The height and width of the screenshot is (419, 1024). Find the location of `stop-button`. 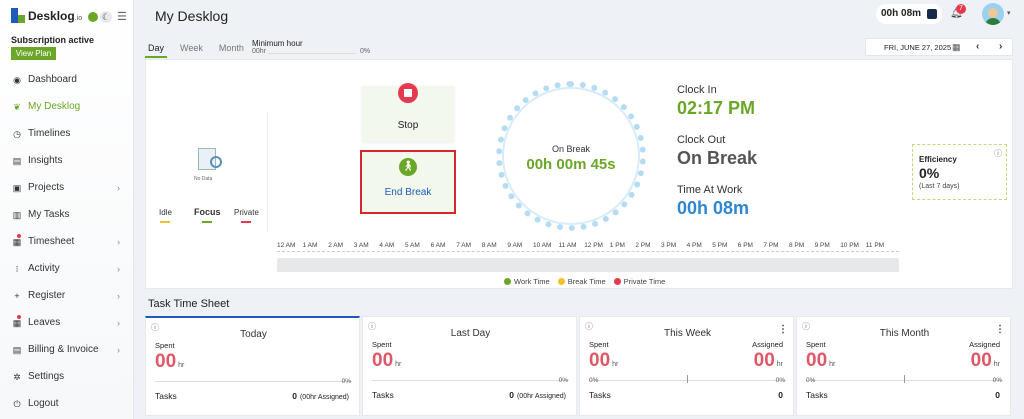

stop-button is located at coordinates (408, 93).